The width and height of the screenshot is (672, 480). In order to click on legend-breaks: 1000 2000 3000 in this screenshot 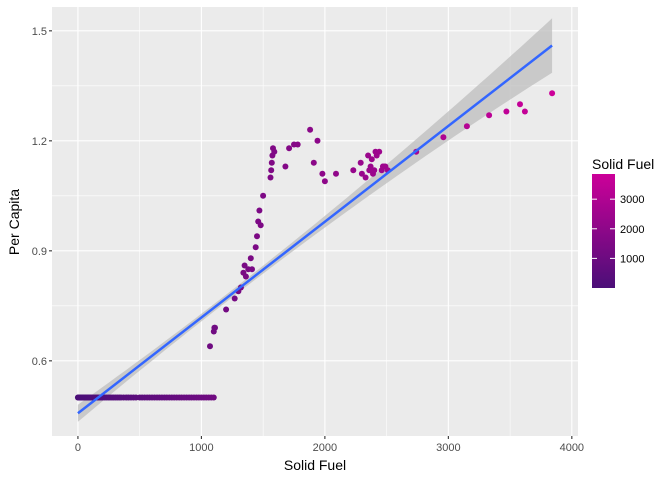, I will do `click(618, 229)`.